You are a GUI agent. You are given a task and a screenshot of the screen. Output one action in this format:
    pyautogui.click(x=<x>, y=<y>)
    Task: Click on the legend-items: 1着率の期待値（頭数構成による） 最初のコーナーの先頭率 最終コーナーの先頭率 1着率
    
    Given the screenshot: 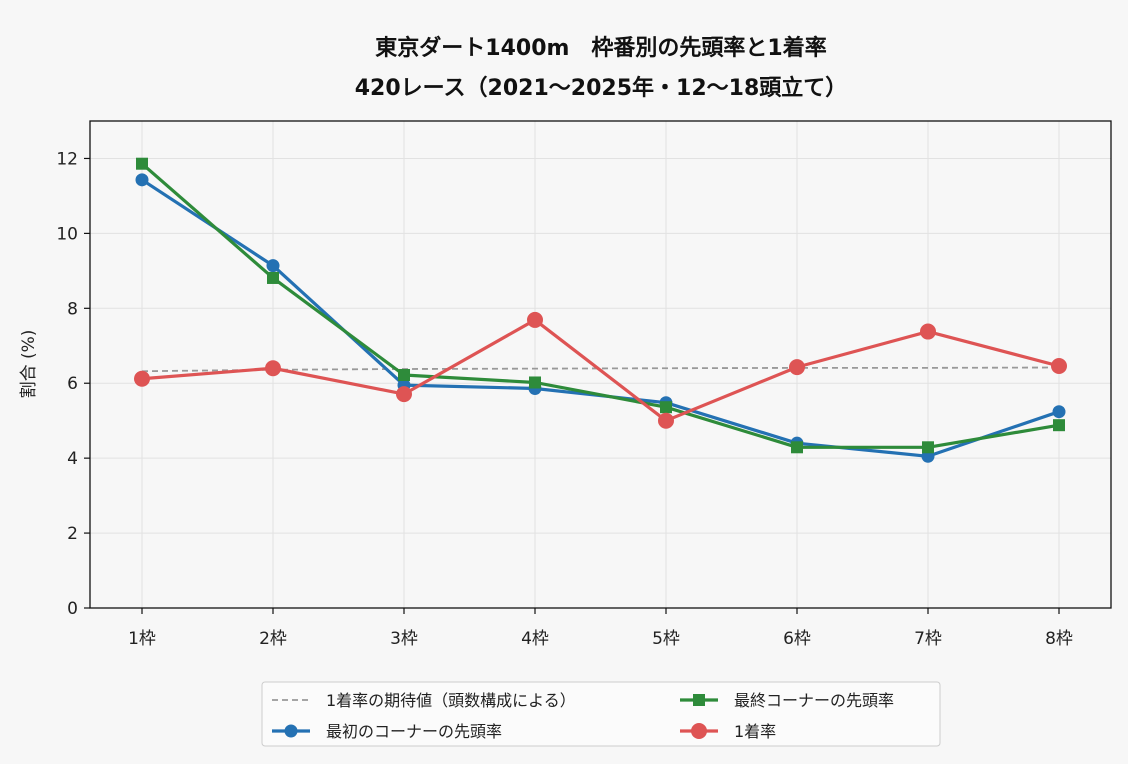 What is the action you would take?
    pyautogui.click(x=583, y=716)
    